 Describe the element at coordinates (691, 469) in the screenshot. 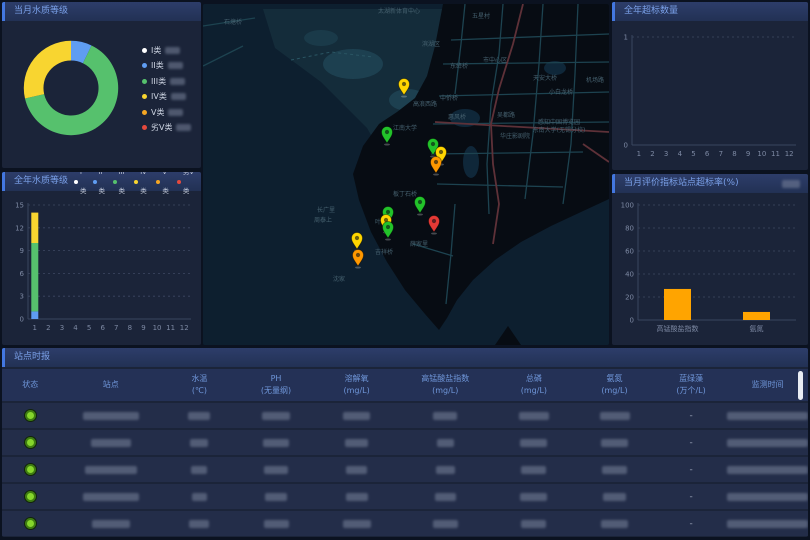

I see `empty-value: -` at that location.